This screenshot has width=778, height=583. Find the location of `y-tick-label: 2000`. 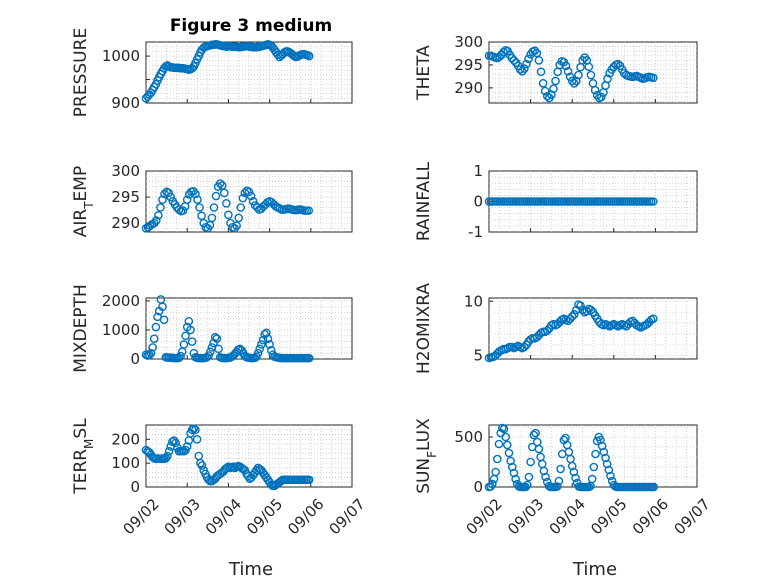

y-tick-label: 2000 is located at coordinates (121, 301).